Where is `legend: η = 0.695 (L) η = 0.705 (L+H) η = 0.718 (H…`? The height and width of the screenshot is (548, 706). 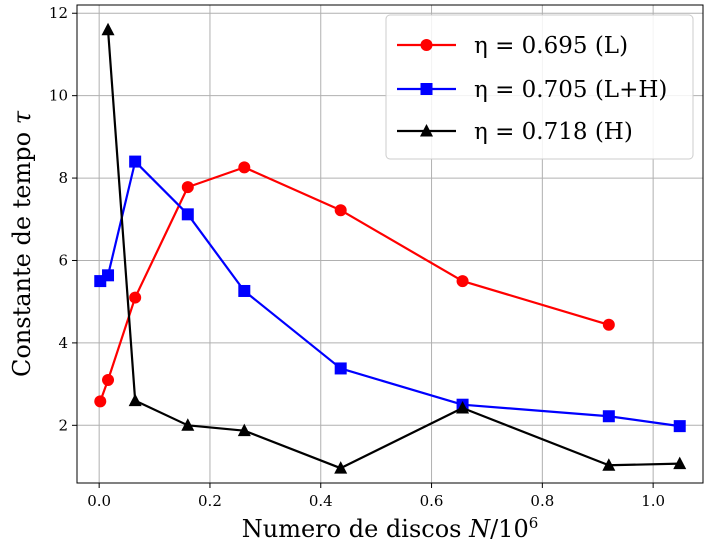 legend: η = 0.695 (L) η = 0.705 (L+H) η = 0.718 (H… is located at coordinates (539, 87).